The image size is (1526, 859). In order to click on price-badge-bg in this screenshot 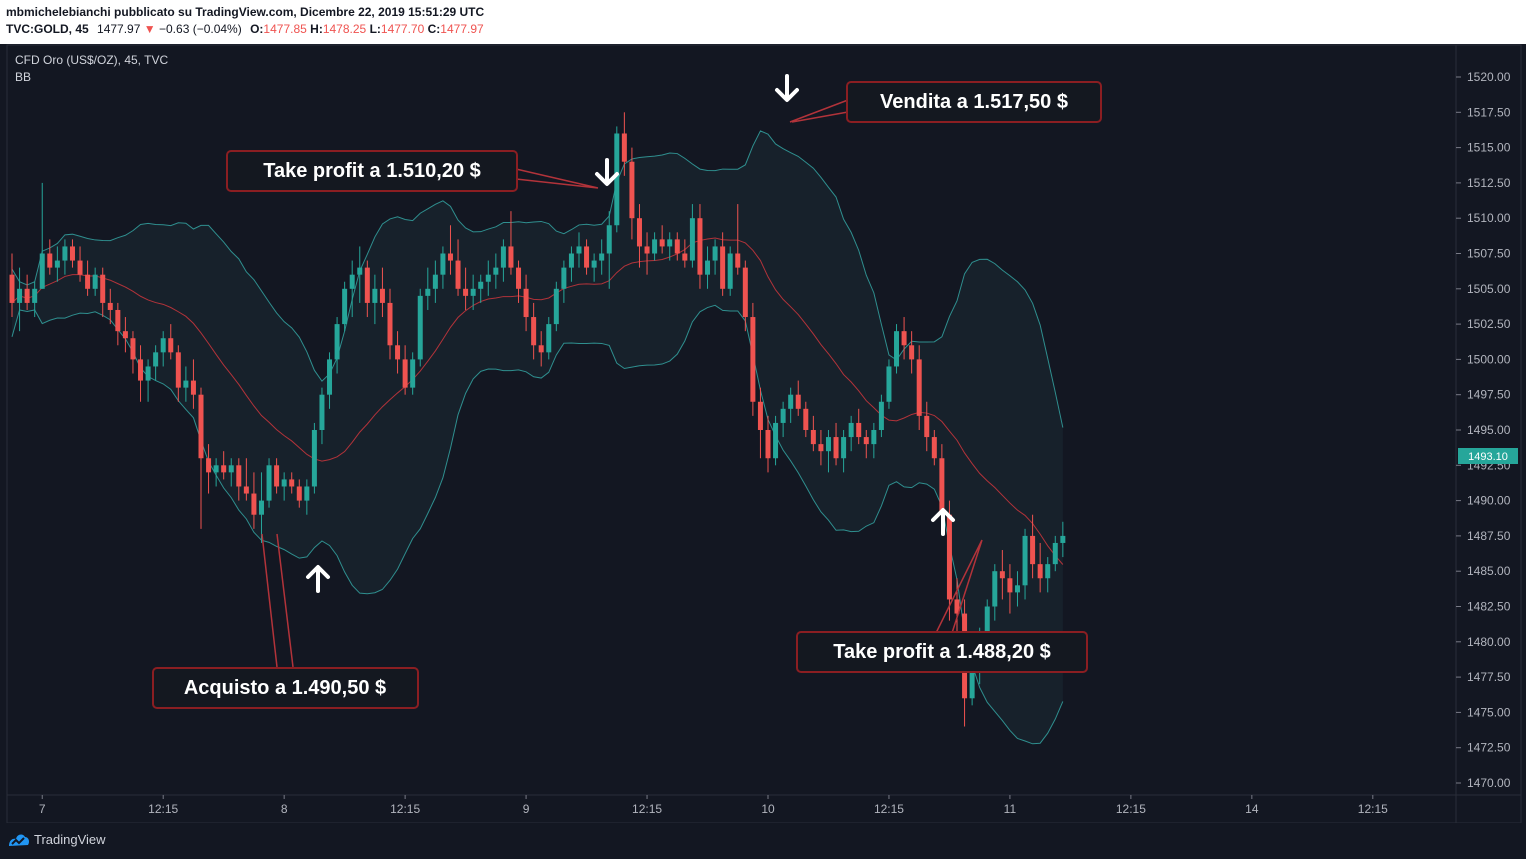, I will do `click(1488, 456)`.